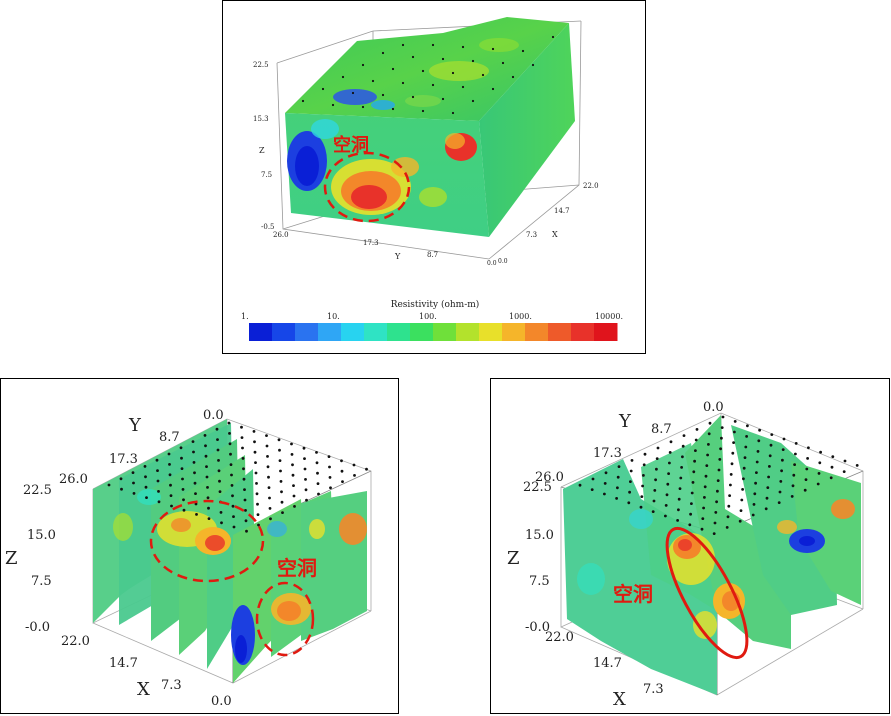 The width and height of the screenshot is (891, 716). Describe the element at coordinates (549, 477) in the screenshot. I see `y-tick-4: 26.0` at that location.